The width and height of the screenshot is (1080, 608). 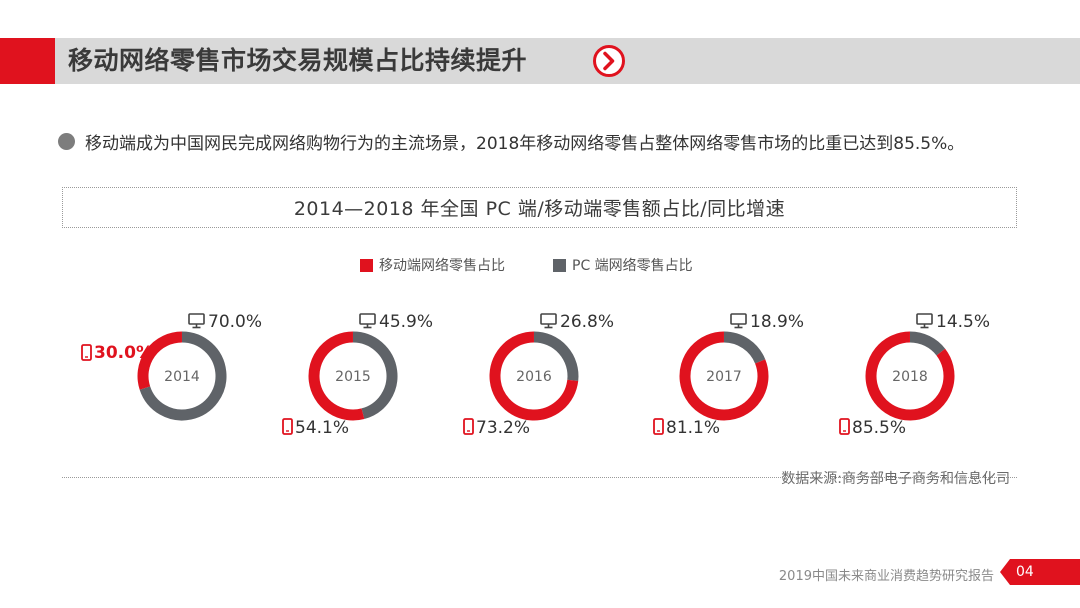 I want to click on pc-share-label: 26.8%, so click(x=587, y=322).